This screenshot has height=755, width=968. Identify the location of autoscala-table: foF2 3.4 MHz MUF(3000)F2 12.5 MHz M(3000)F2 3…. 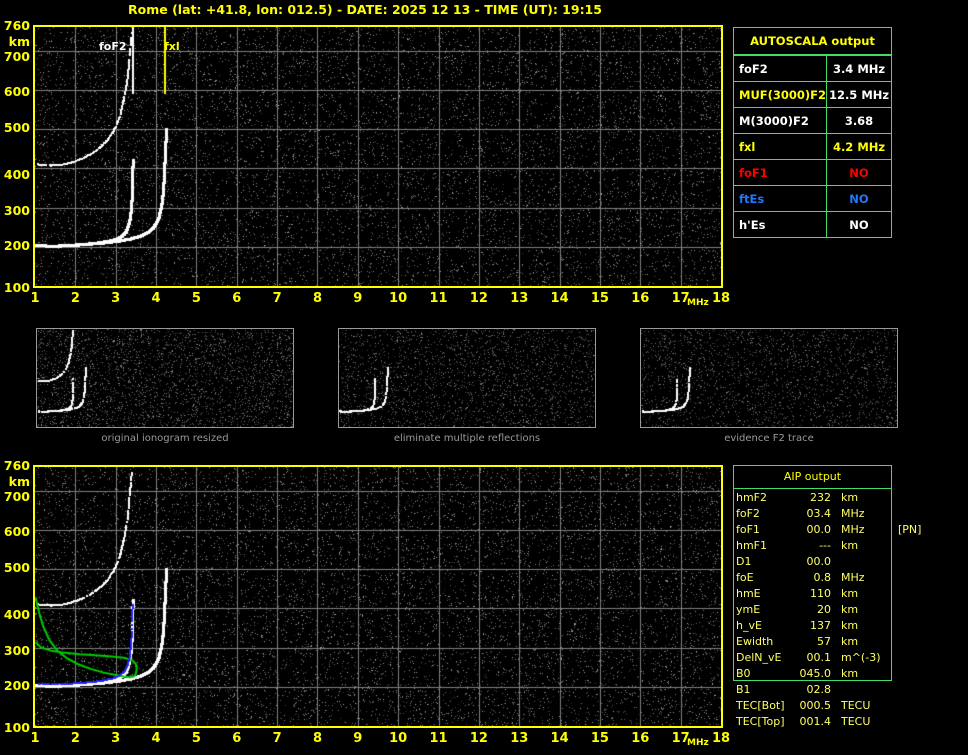
(812, 146).